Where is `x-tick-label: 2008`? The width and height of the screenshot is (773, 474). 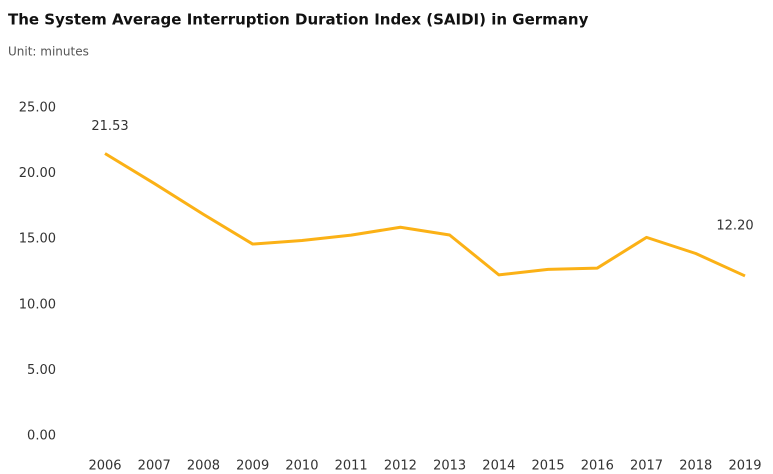
x-tick-label: 2008 is located at coordinates (203, 466).